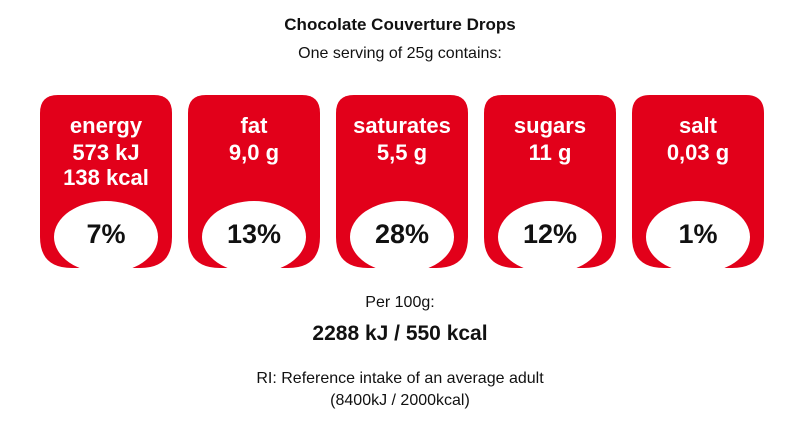  I want to click on nutrient-percent: 7%, so click(106, 234).